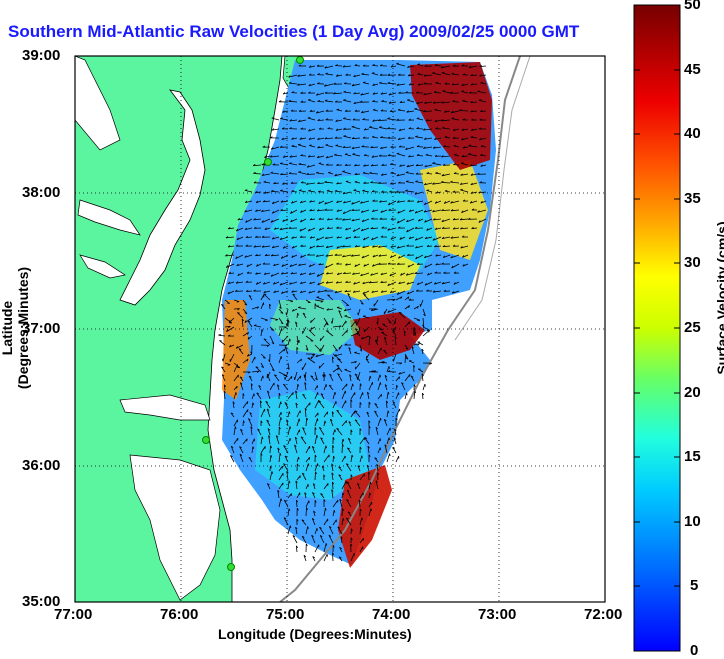 Image resolution: width=724 pixels, height=659 pixels. I want to click on colorbar-tick-label: 10, so click(692, 521).